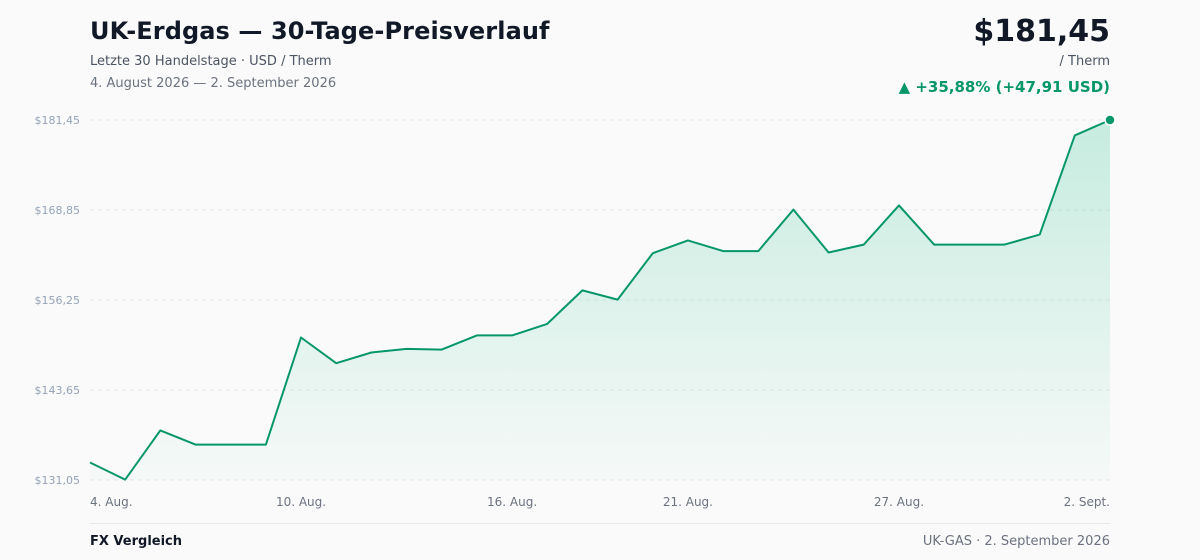  I want to click on y-tick-label: $168,85, so click(58, 210).